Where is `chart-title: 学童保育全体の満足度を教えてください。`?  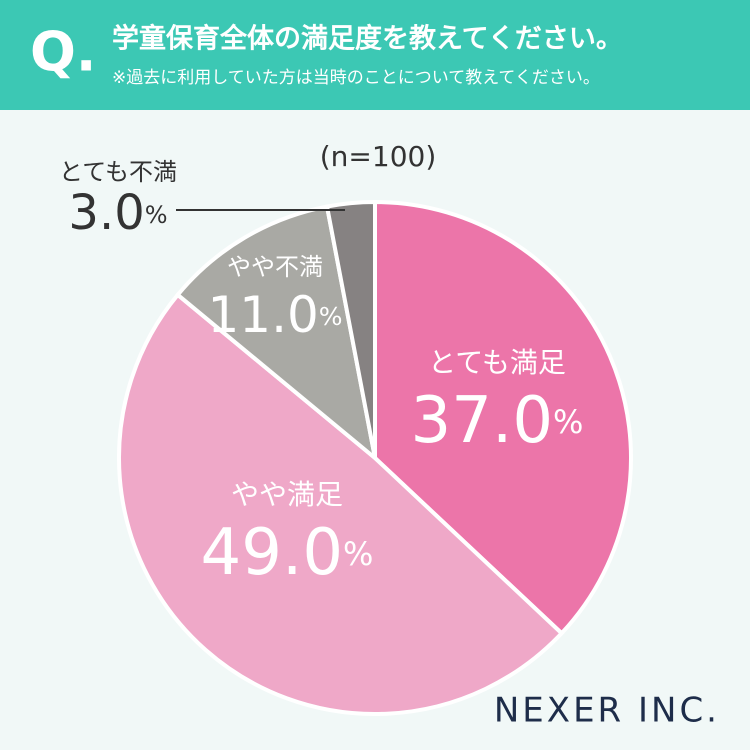
chart-title: 学童保育全体の満足度を教えてください。 is located at coordinates (367, 39).